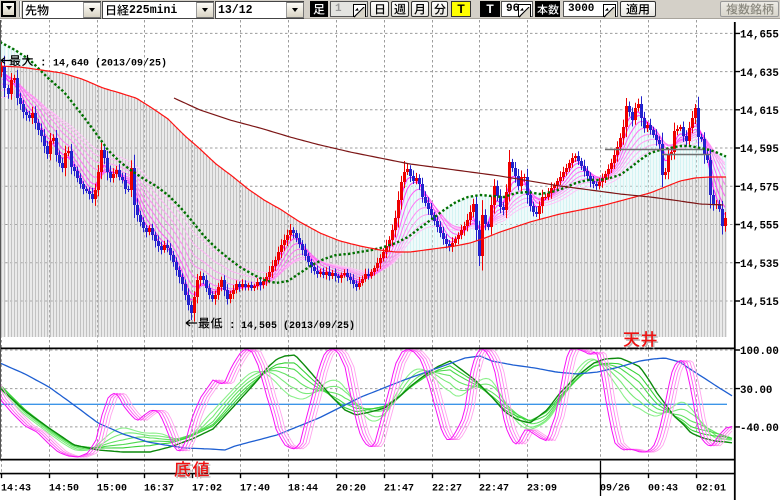 This screenshot has width=780, height=500. What do you see at coordinates (759, 150) in the screenshot?
I see `svg-text: 14,595` at bounding box center [759, 150].